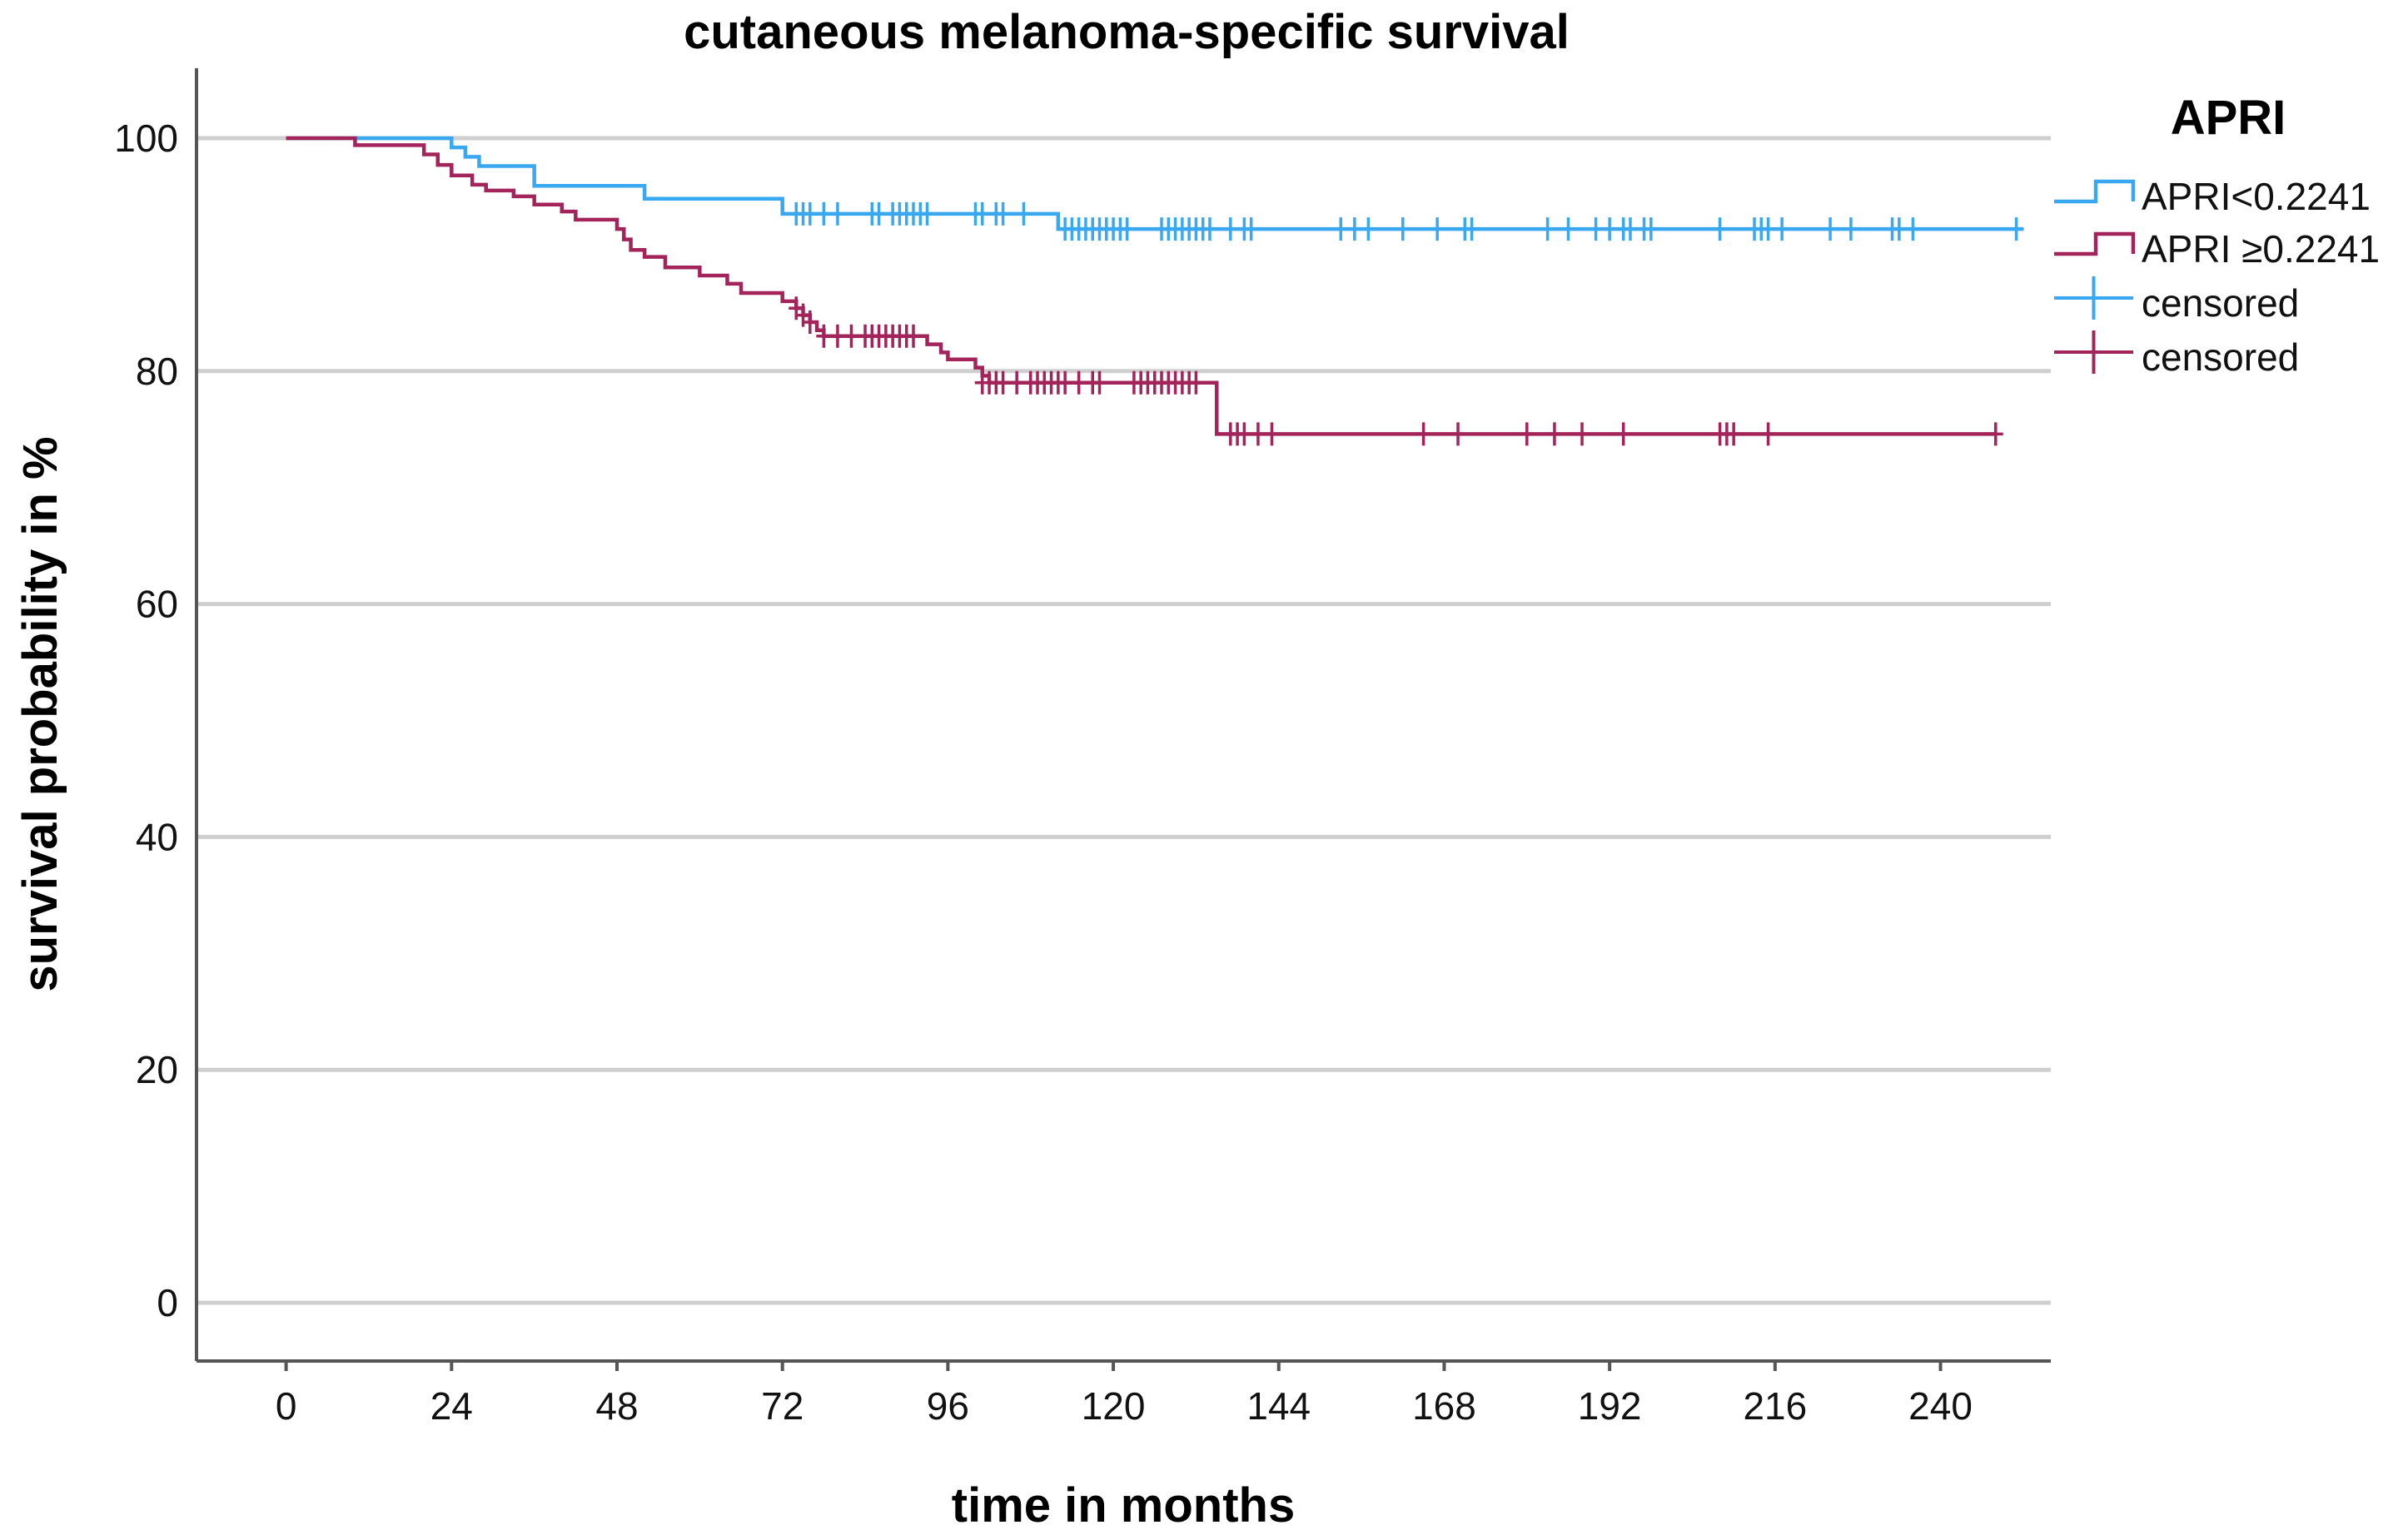 The image size is (2408, 1535). I want to click on y-tick-label: 20, so click(157, 1069).